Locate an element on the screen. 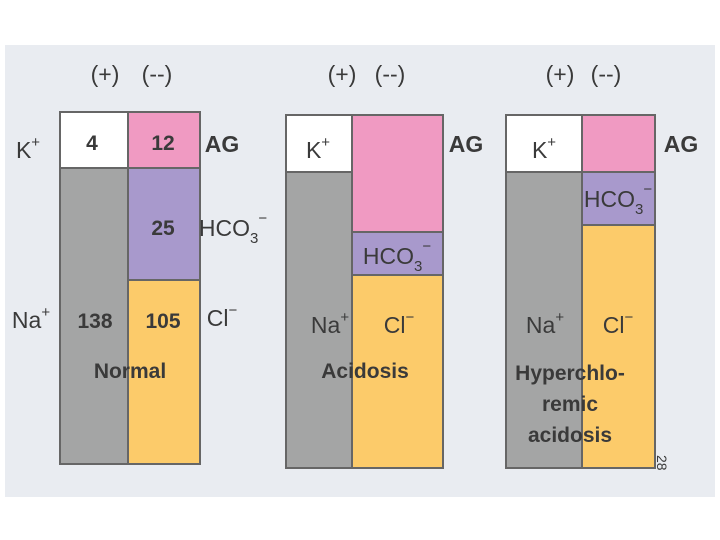 The image size is (720, 540). panel-name: Acidosis is located at coordinates (365, 371).